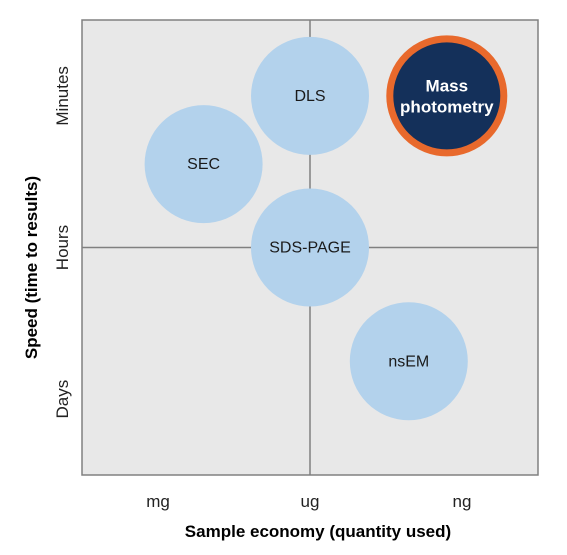  I want to click on bubble-label-line: SDS-PAGE, so click(310, 247).